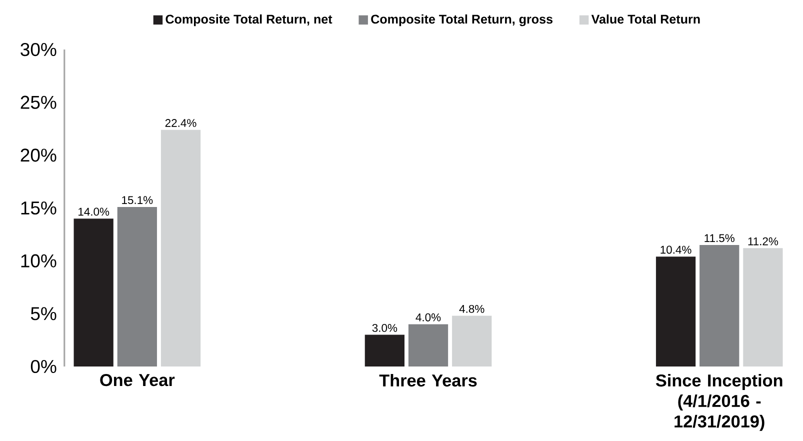 This screenshot has height=441, width=803. Describe the element at coordinates (180, 123) in the screenshot. I see `data-label: 22.4%` at that location.